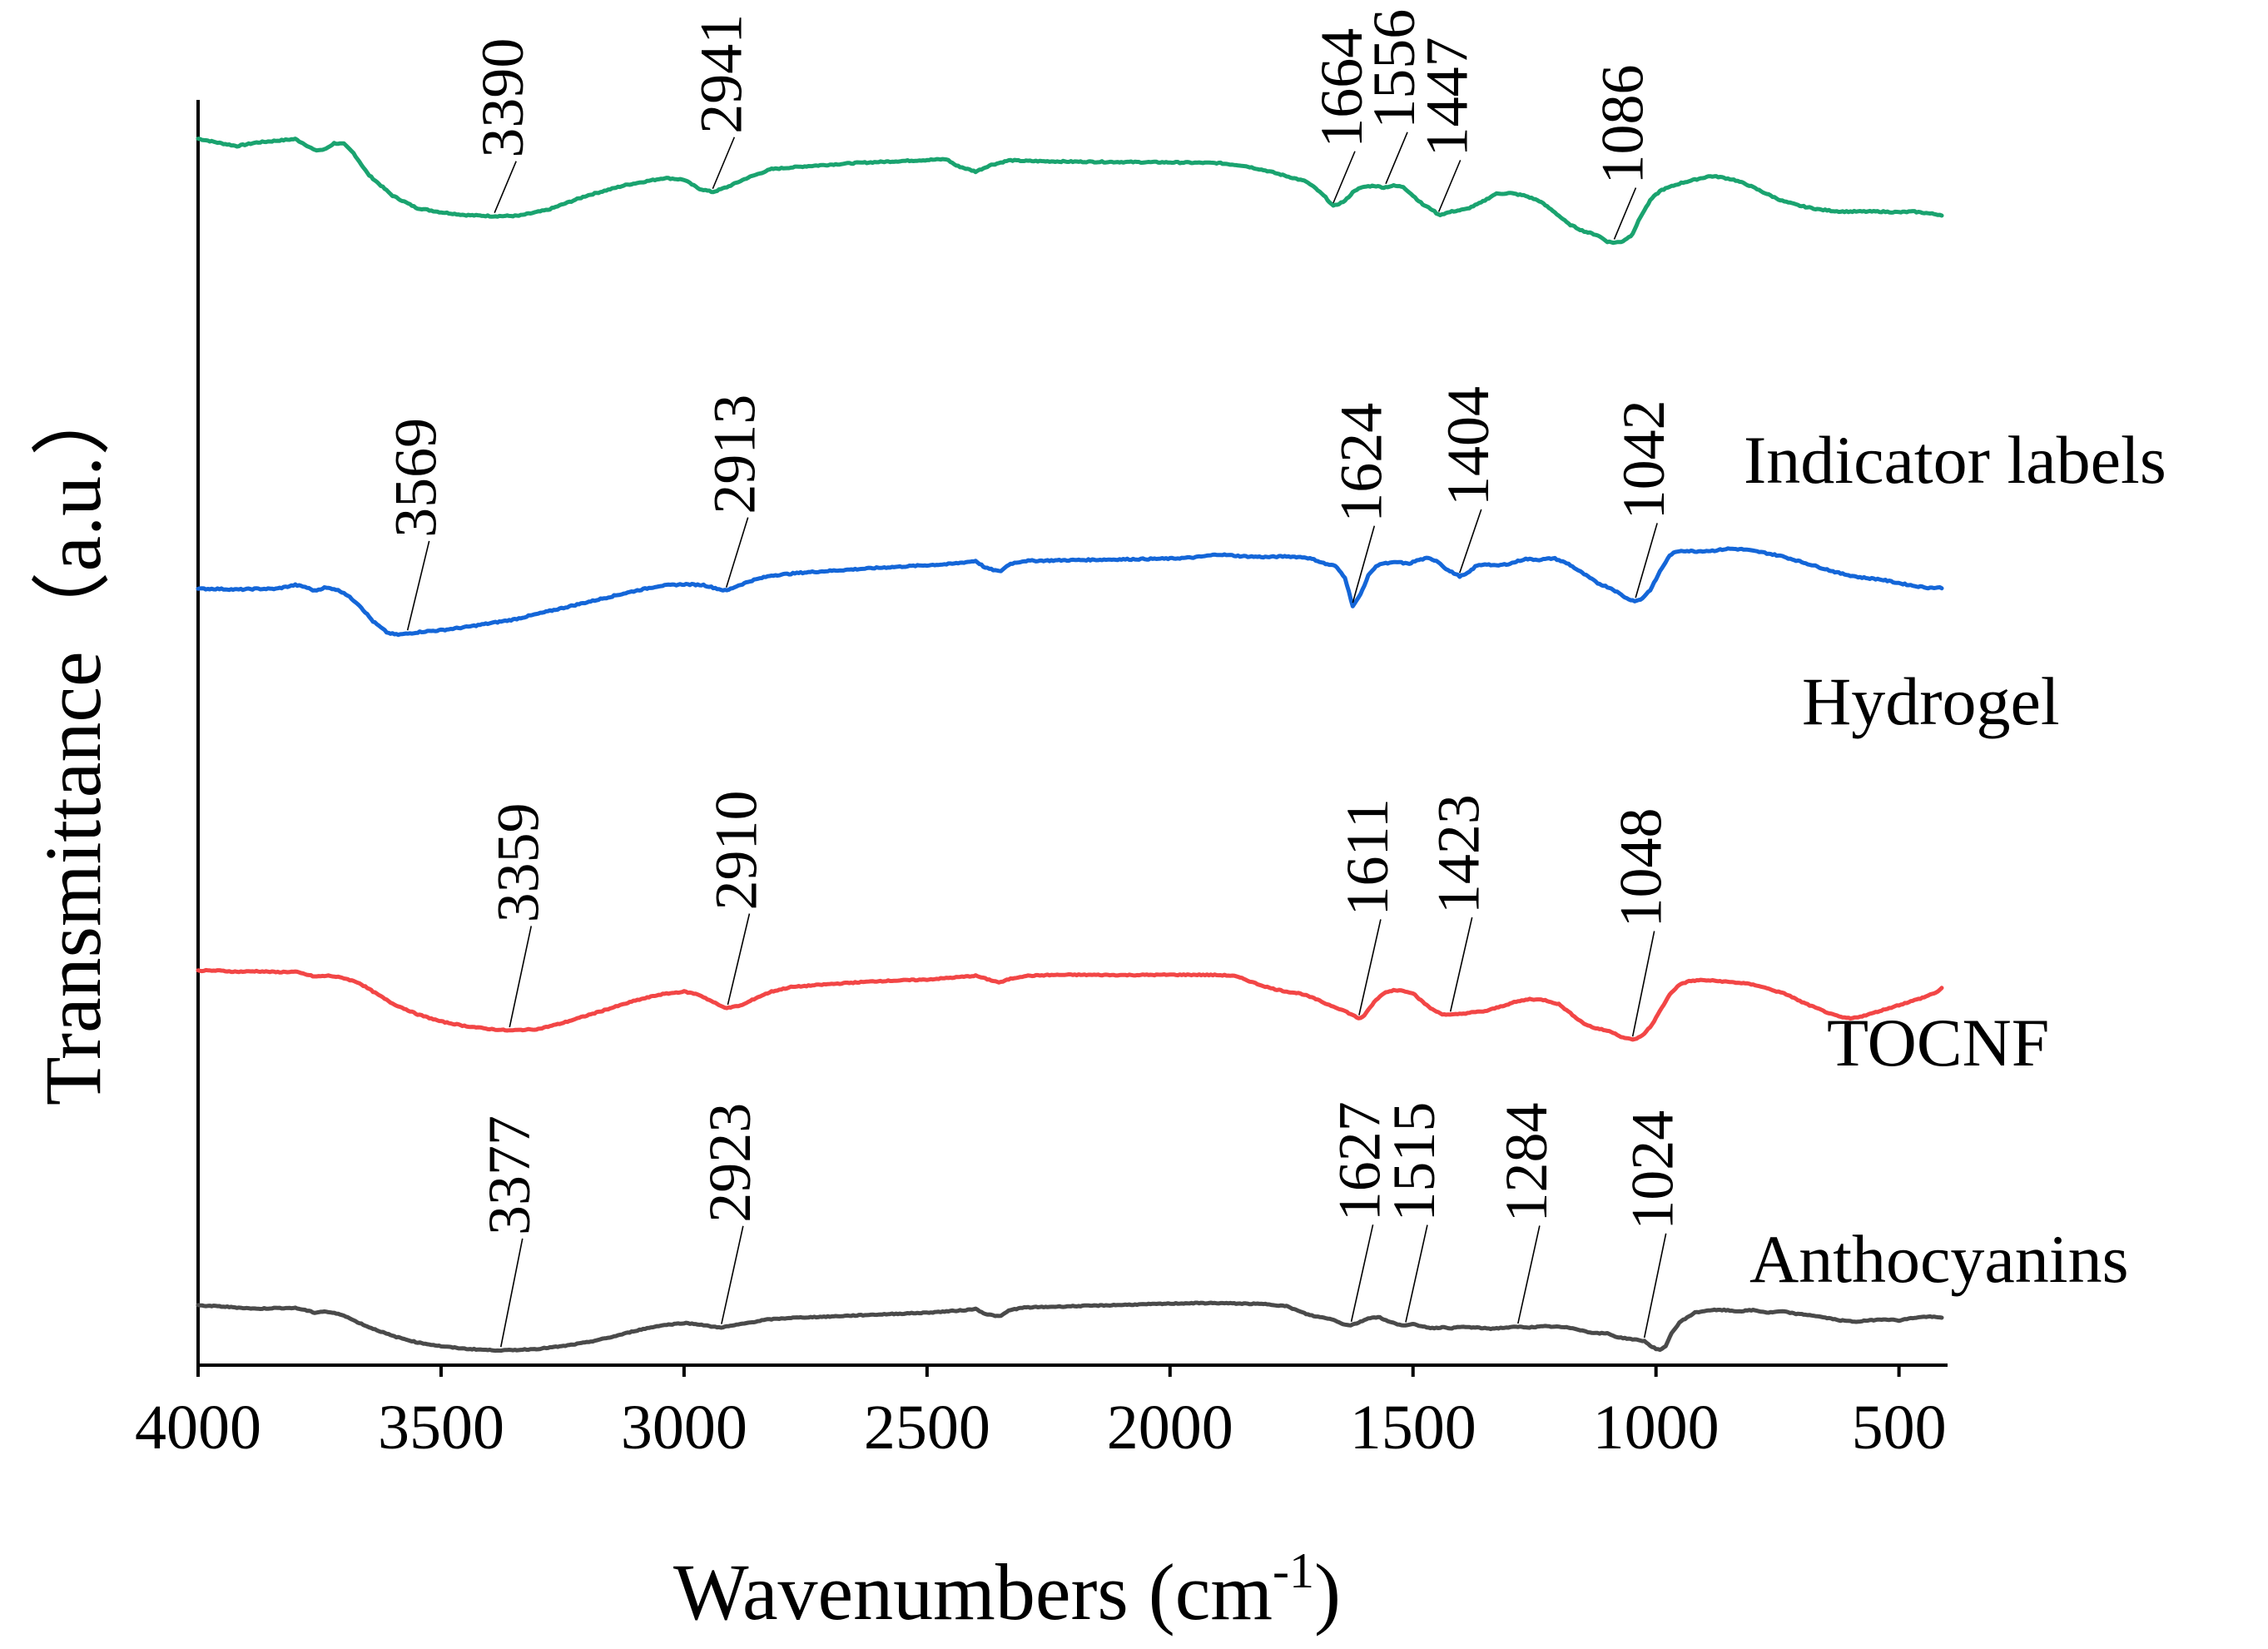 The image size is (2268, 1649). I want to click on peak-label-hydrogel-1404: 1404, so click(1468, 446).